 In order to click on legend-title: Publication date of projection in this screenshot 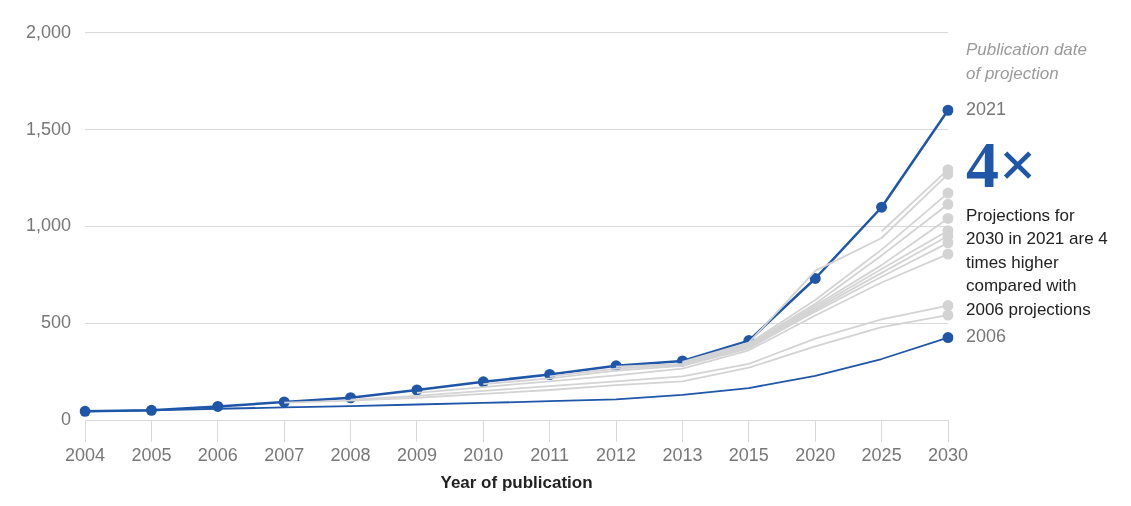, I will do `click(1026, 61)`.